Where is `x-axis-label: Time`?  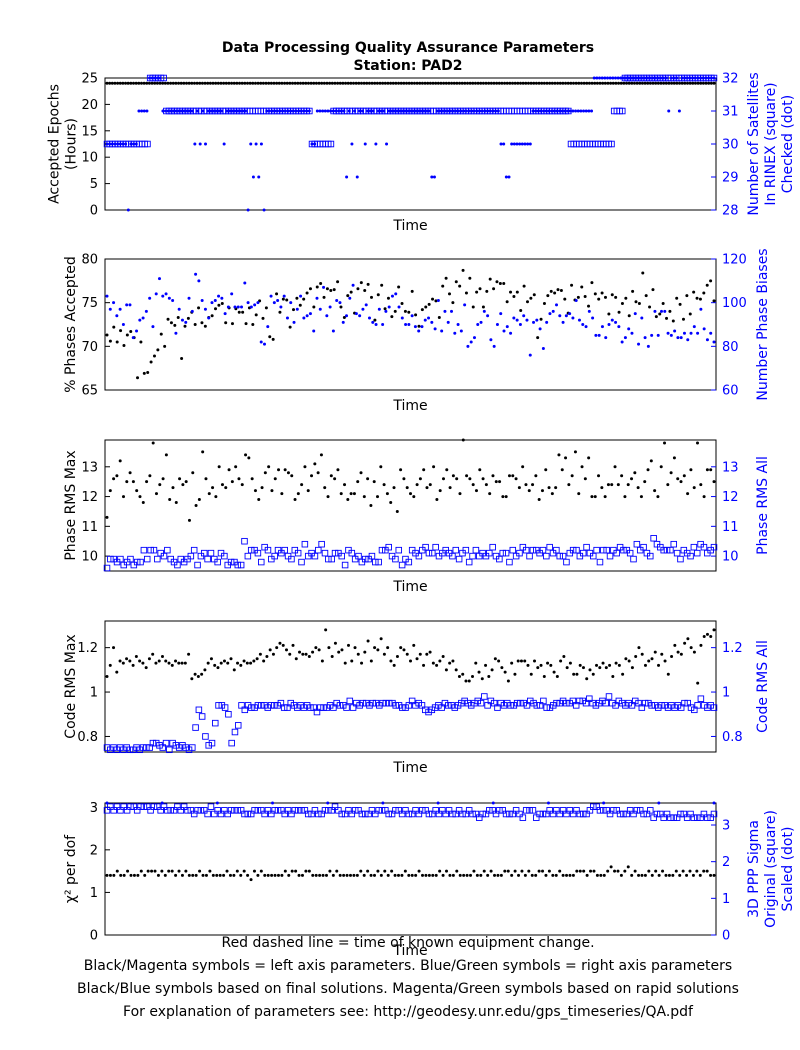 x-axis-label: Time is located at coordinates (409, 768).